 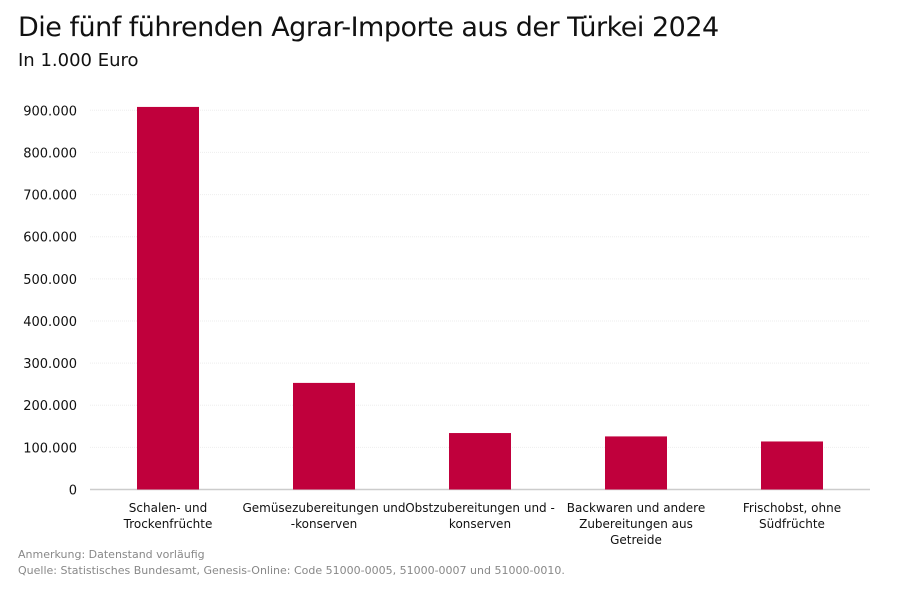 What do you see at coordinates (50, 280) in the screenshot?
I see `y-tick-label: 500.000` at bounding box center [50, 280].